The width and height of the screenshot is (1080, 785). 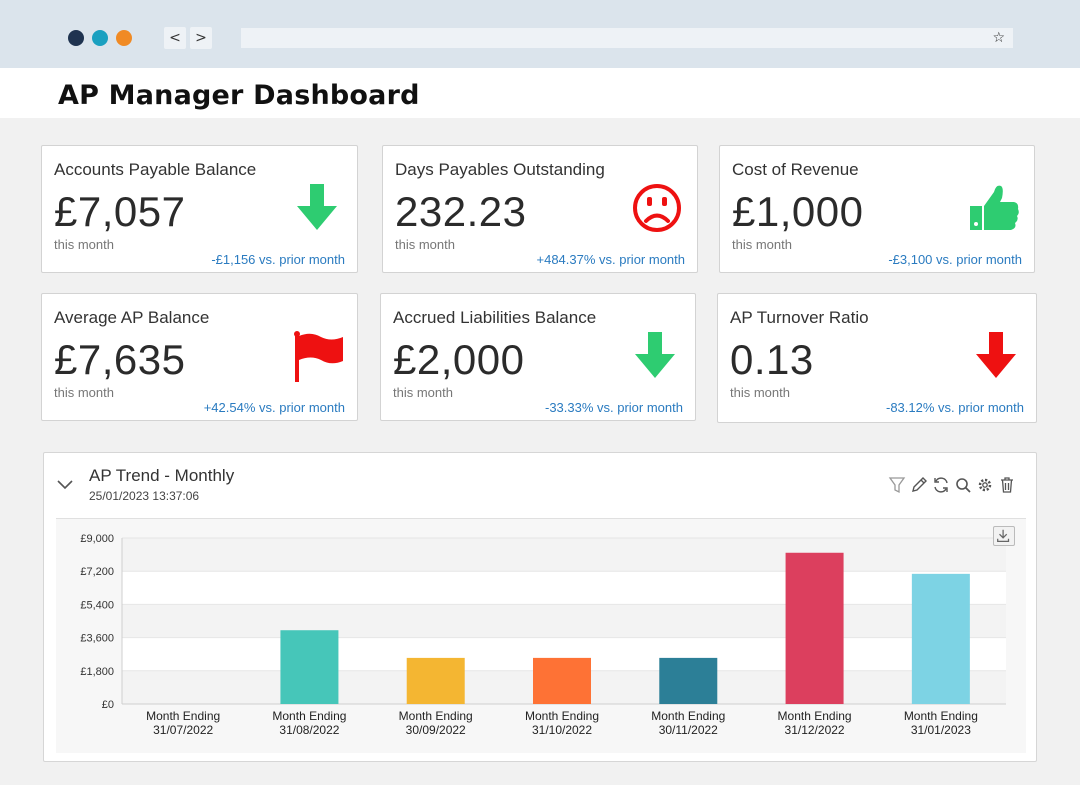 What do you see at coordinates (65, 484) in the screenshot?
I see `chevron-down-icon` at bounding box center [65, 484].